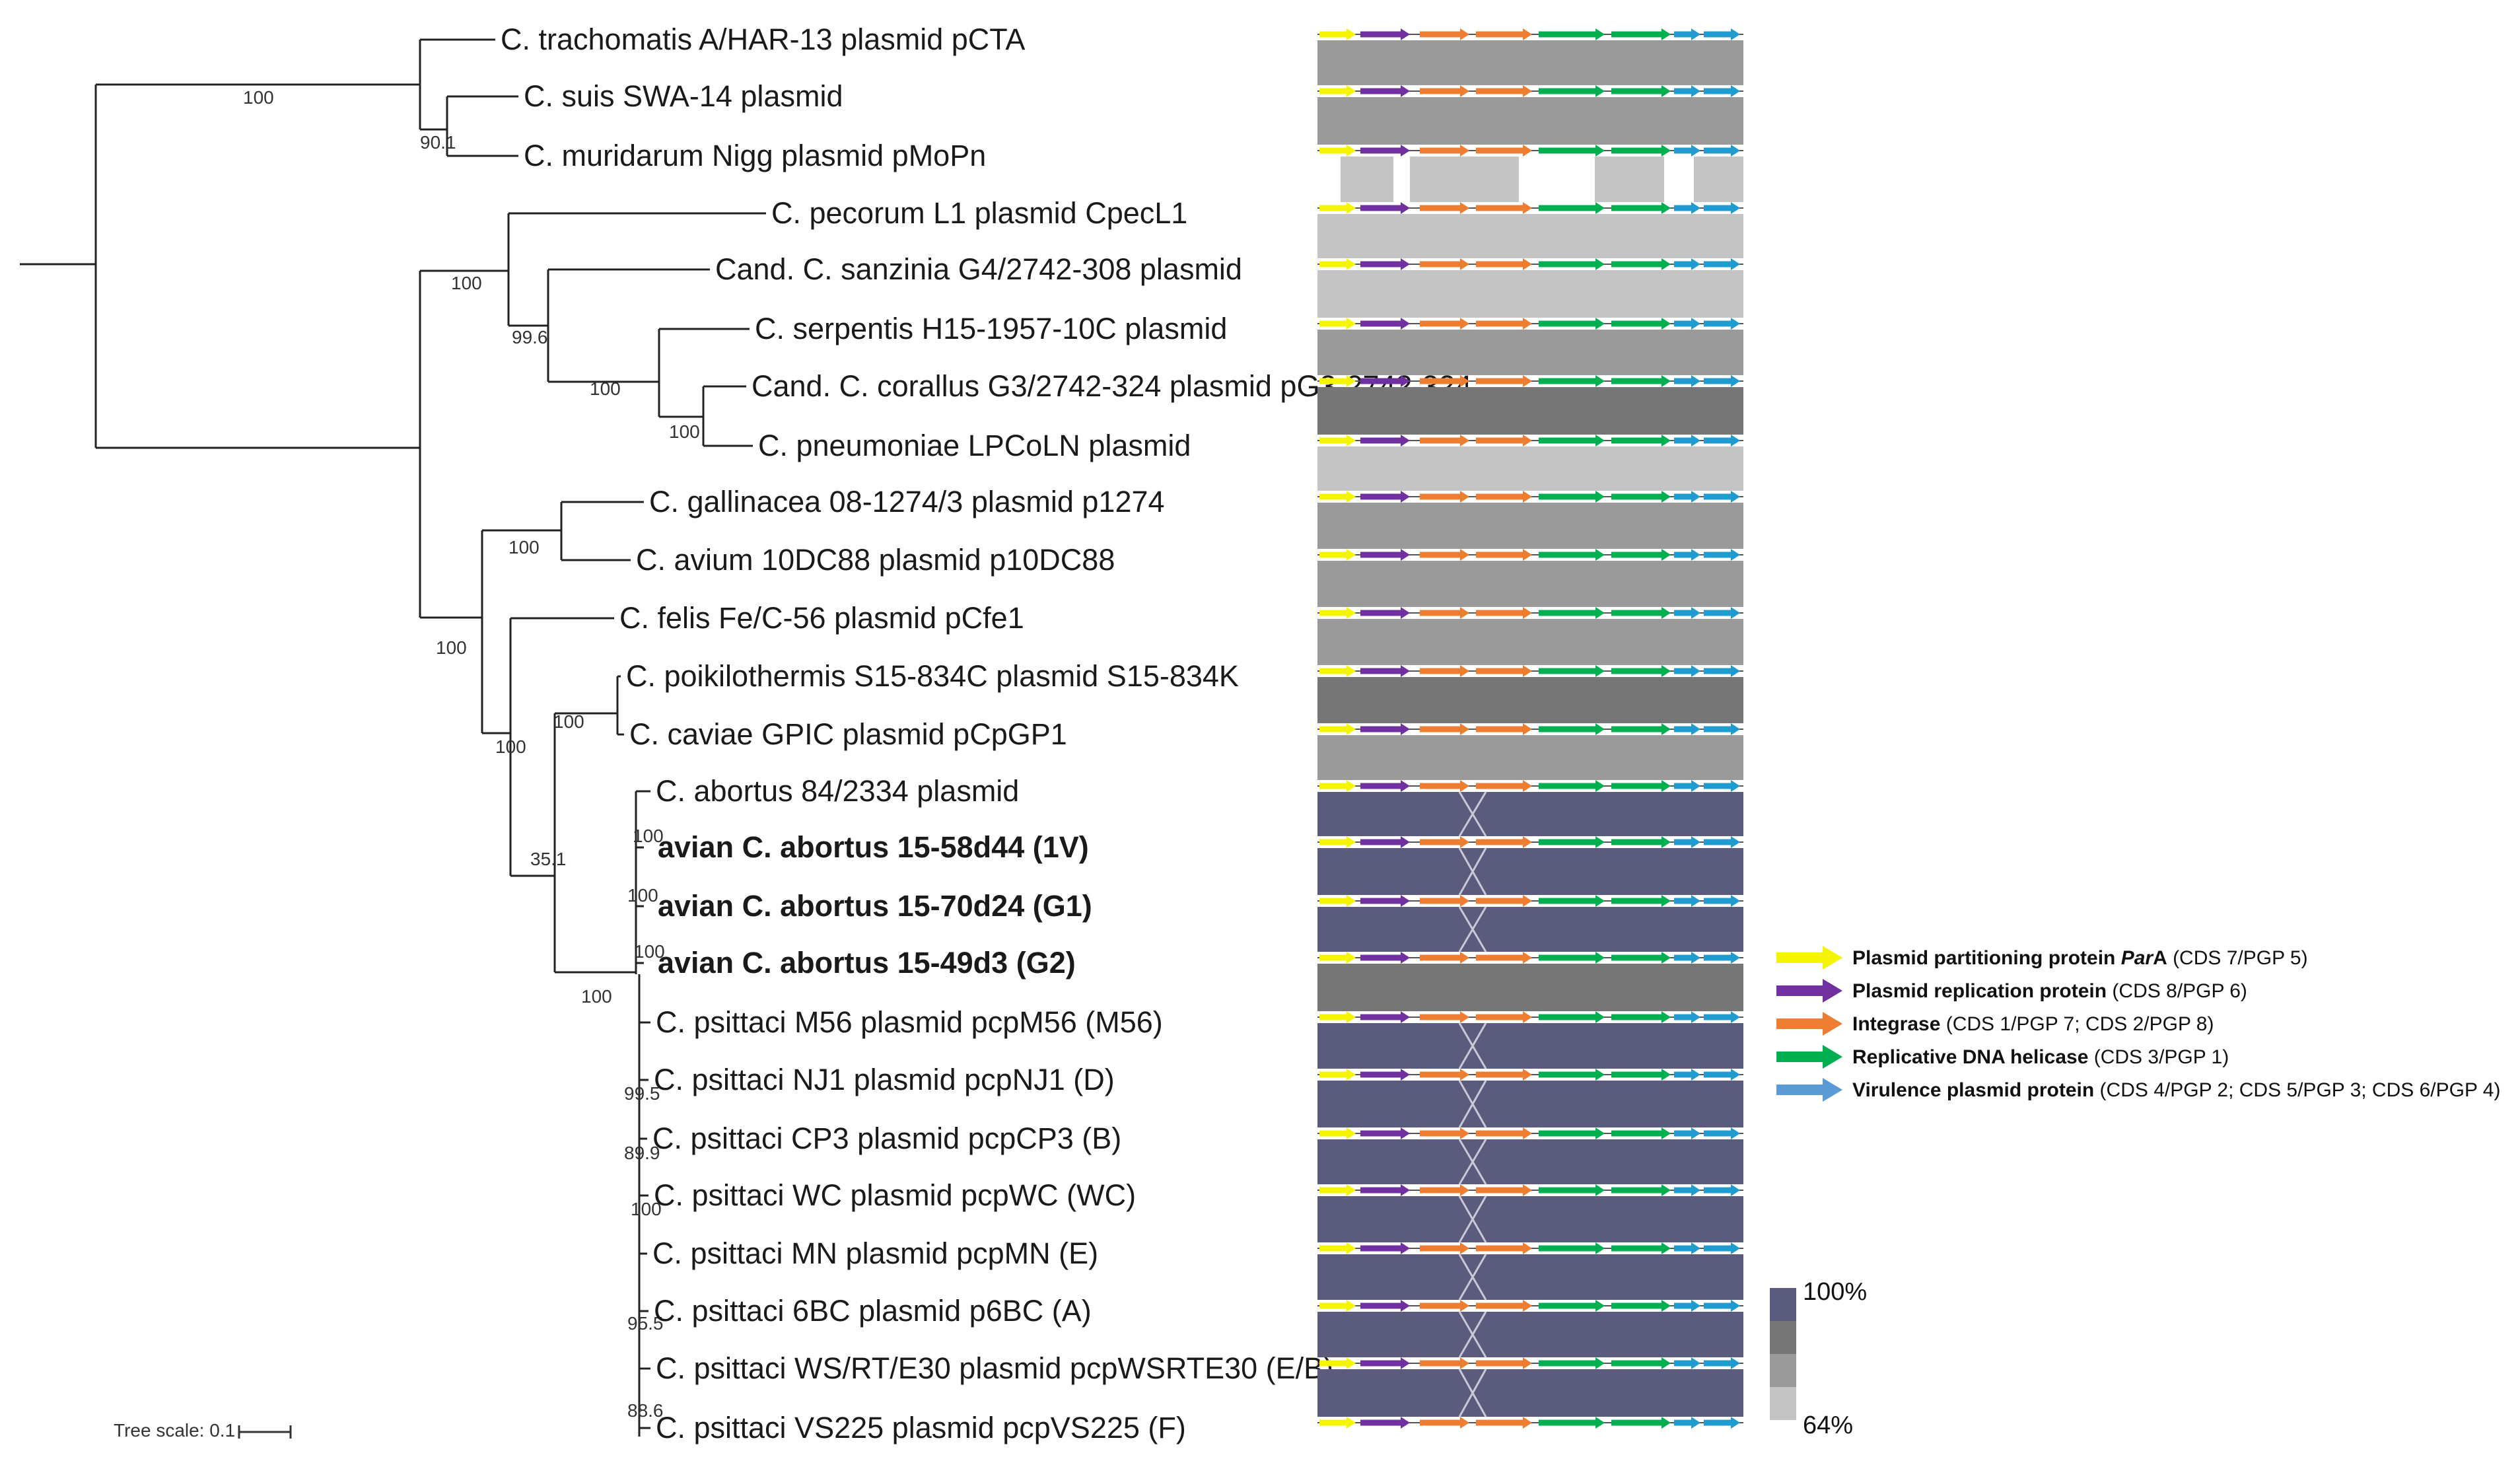  Describe the element at coordinates (875, 1253) in the screenshot. I see `tip-label-t22: C. psittaci MN plasmid pcpMN (E)` at that location.